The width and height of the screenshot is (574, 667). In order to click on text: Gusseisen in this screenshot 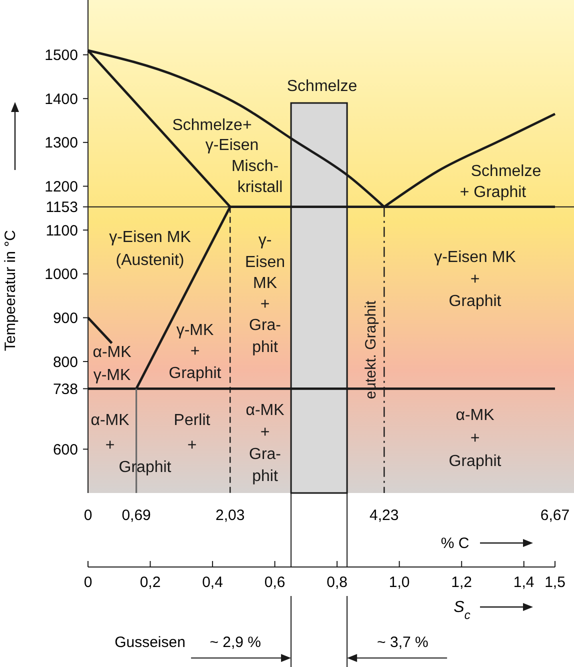, I will do `click(150, 642)`.